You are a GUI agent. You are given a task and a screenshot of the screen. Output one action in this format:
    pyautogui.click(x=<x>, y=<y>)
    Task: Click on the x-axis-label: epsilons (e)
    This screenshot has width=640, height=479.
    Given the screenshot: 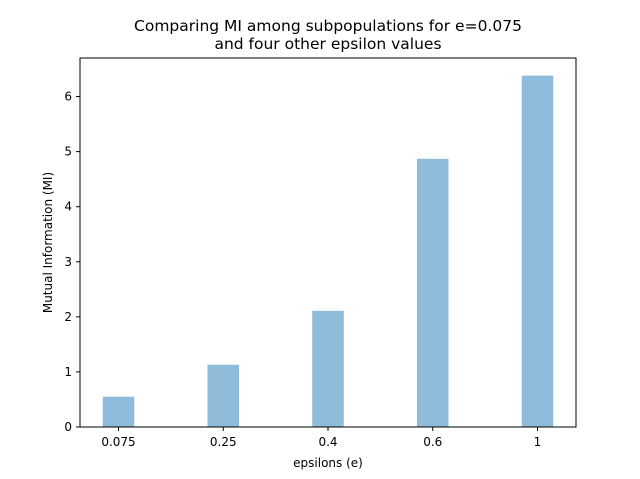 What is the action you would take?
    pyautogui.click(x=328, y=463)
    